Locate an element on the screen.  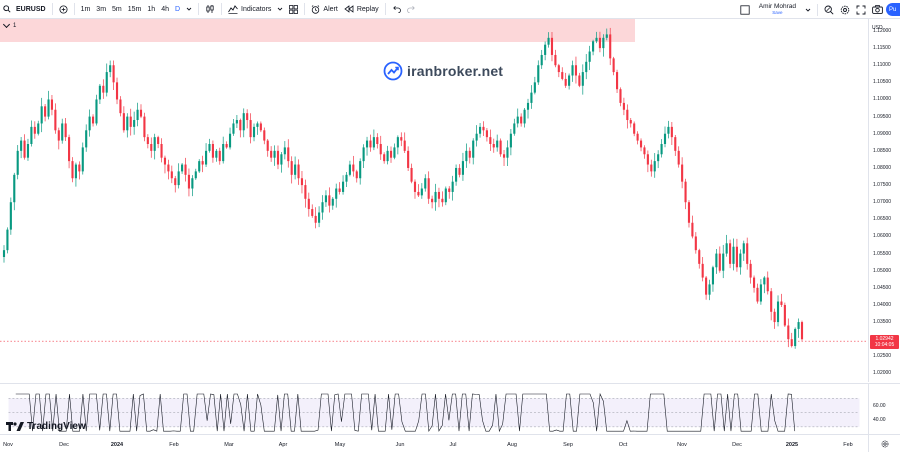
time-settings-gear-icon is located at coordinates (884, 443).